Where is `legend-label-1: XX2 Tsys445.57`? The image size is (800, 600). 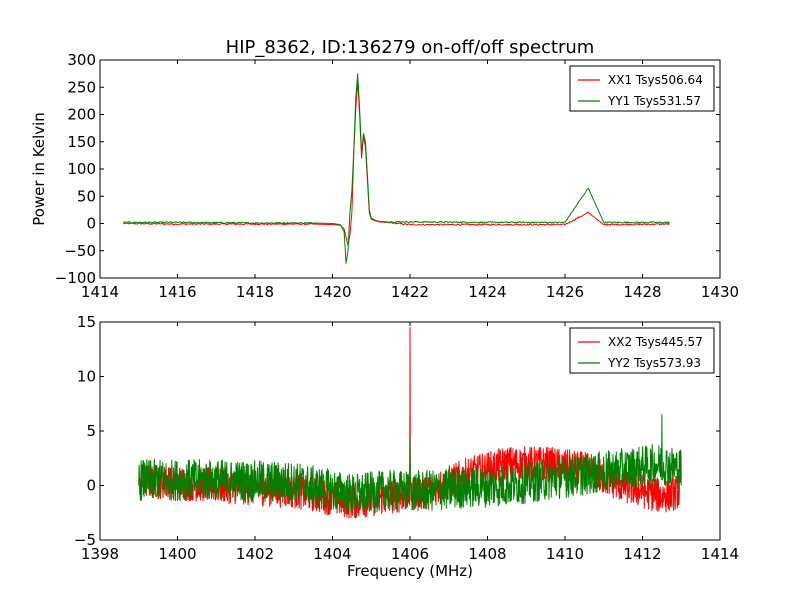 legend-label-1: XX2 Tsys445.57 is located at coordinates (655, 342).